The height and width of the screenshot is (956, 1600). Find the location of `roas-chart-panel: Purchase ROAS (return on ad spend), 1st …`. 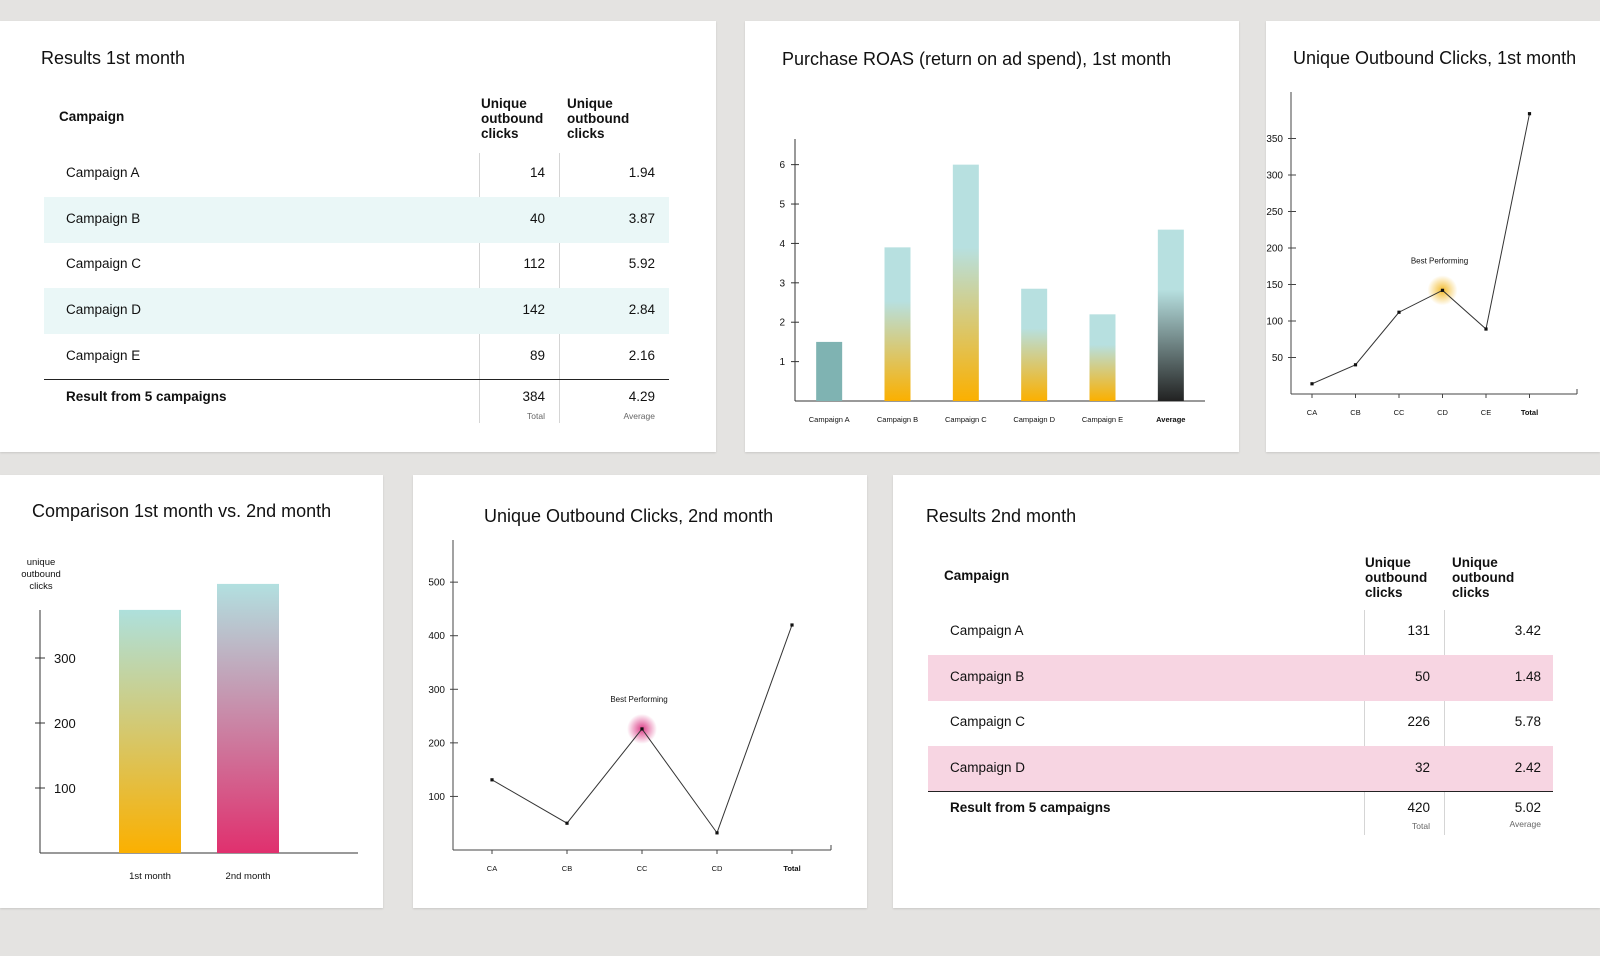

roas-chart-panel: Purchase ROAS (return on ad spend), 1st … is located at coordinates (992, 236).